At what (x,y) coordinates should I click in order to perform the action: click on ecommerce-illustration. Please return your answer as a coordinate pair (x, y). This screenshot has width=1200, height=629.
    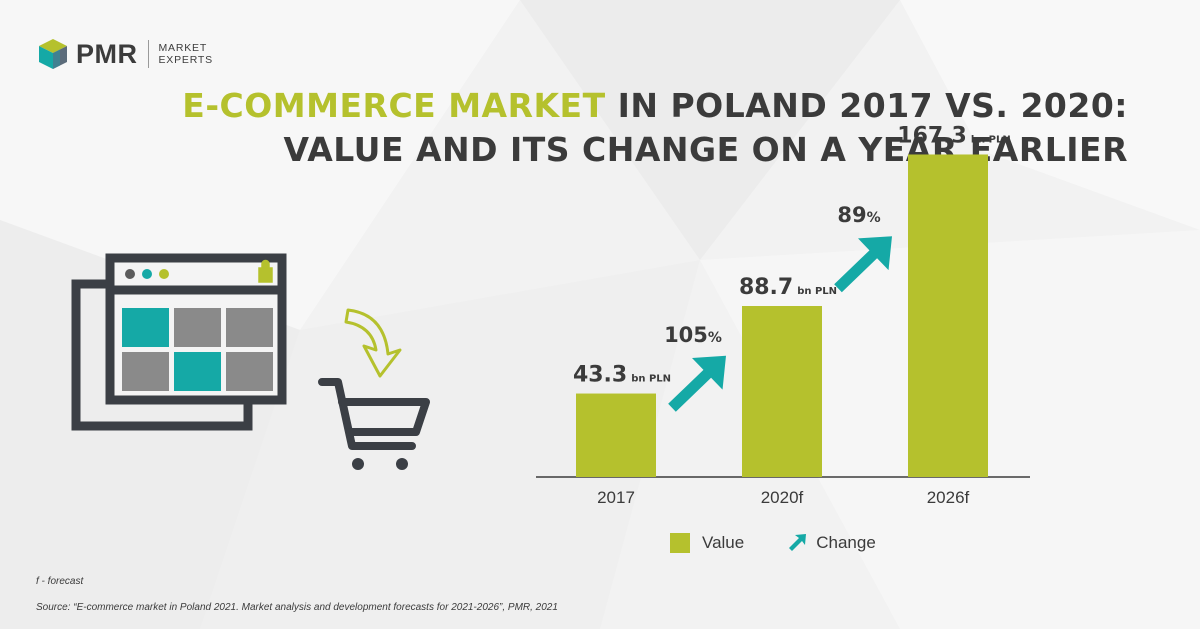
    Looking at the image, I should click on (250, 361).